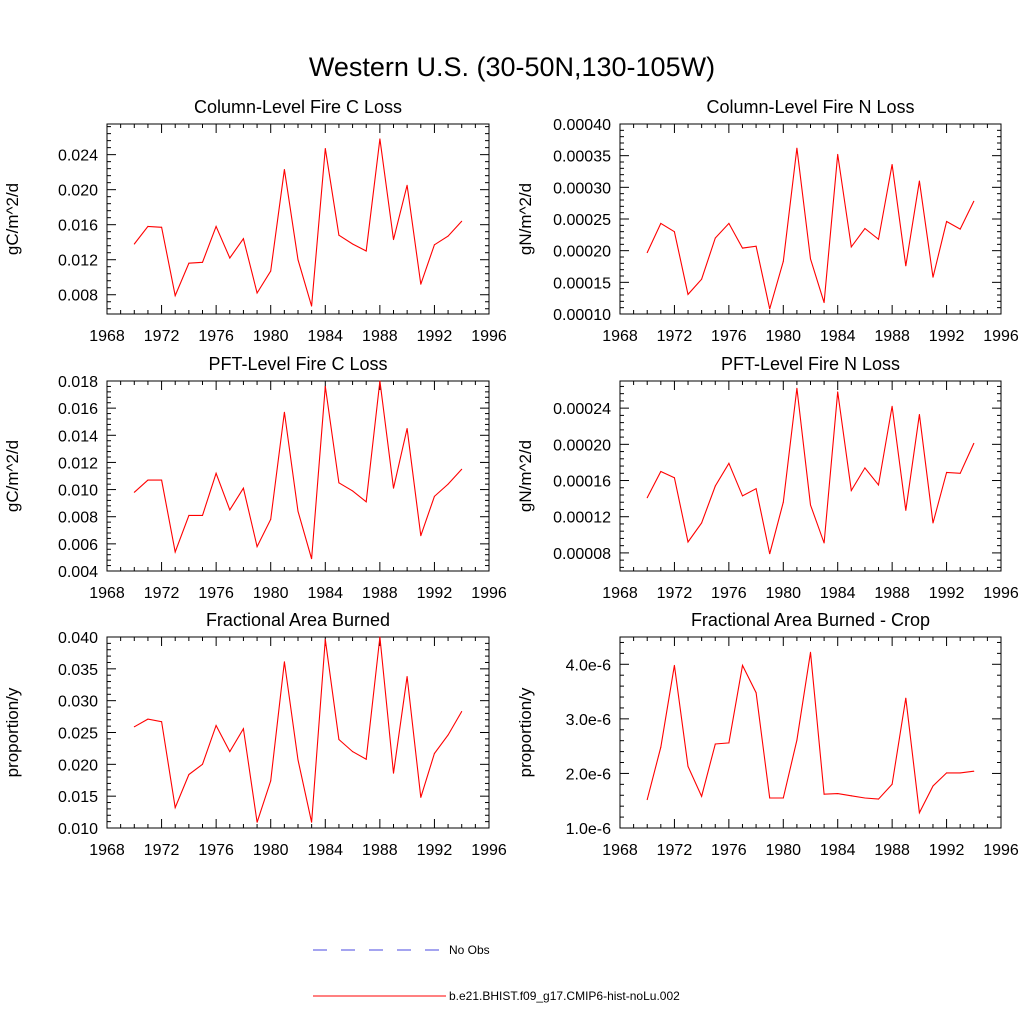 This screenshot has width=1024, height=1024. Describe the element at coordinates (582, 518) in the screenshot. I see `y-tick-label: 0.00012` at that location.